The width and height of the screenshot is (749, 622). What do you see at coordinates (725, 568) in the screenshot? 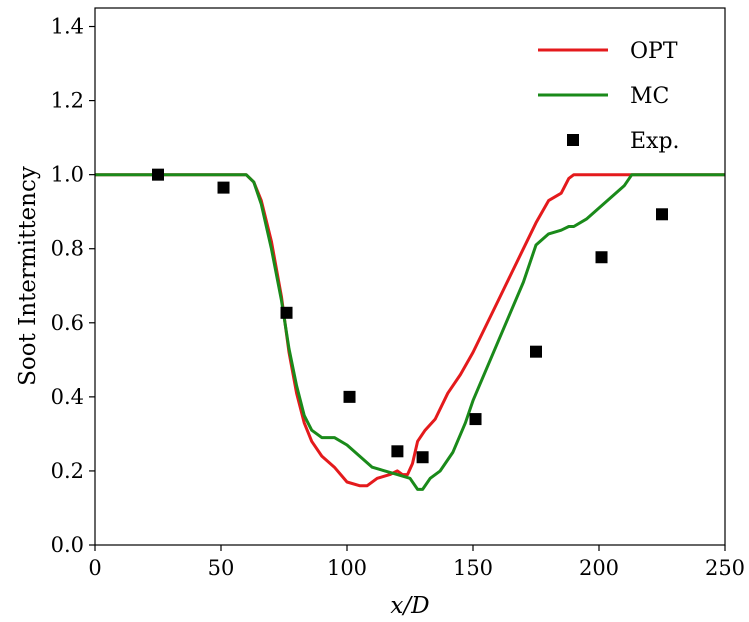
I see `x-tick-label: 250` at bounding box center [725, 568].